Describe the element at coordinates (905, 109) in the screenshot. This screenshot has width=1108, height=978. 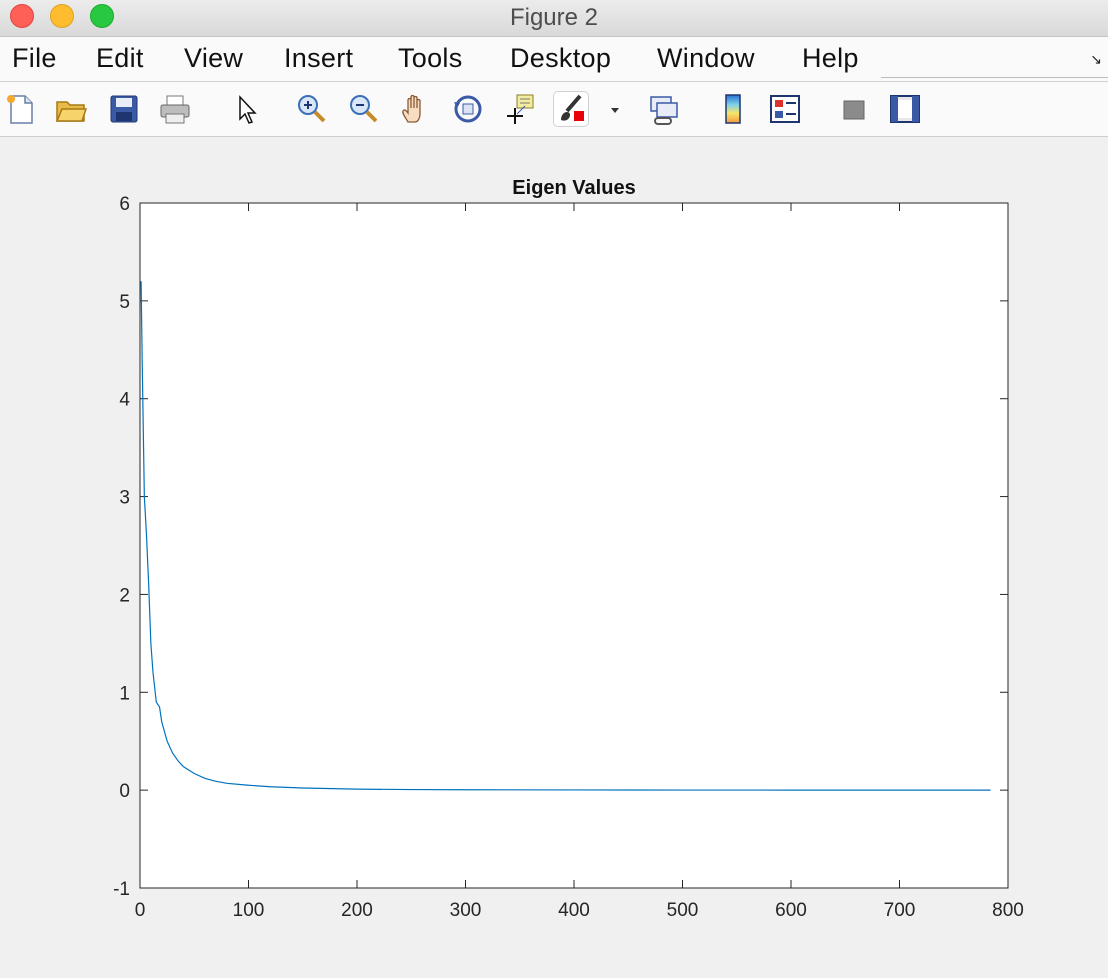
I see `show-plot-tools-icon` at that location.